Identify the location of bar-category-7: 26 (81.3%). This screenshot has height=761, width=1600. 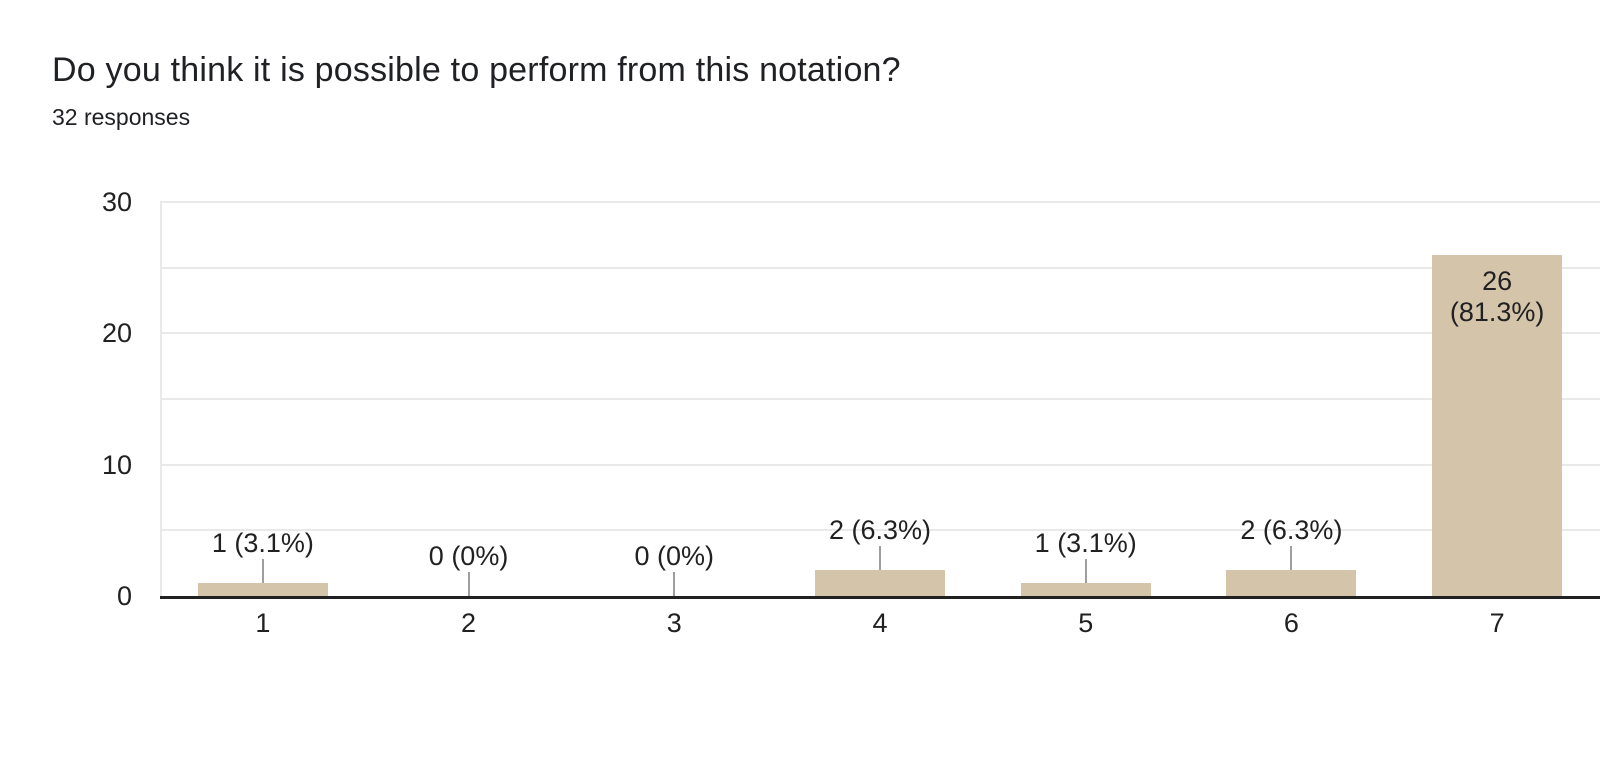
(1497, 425).